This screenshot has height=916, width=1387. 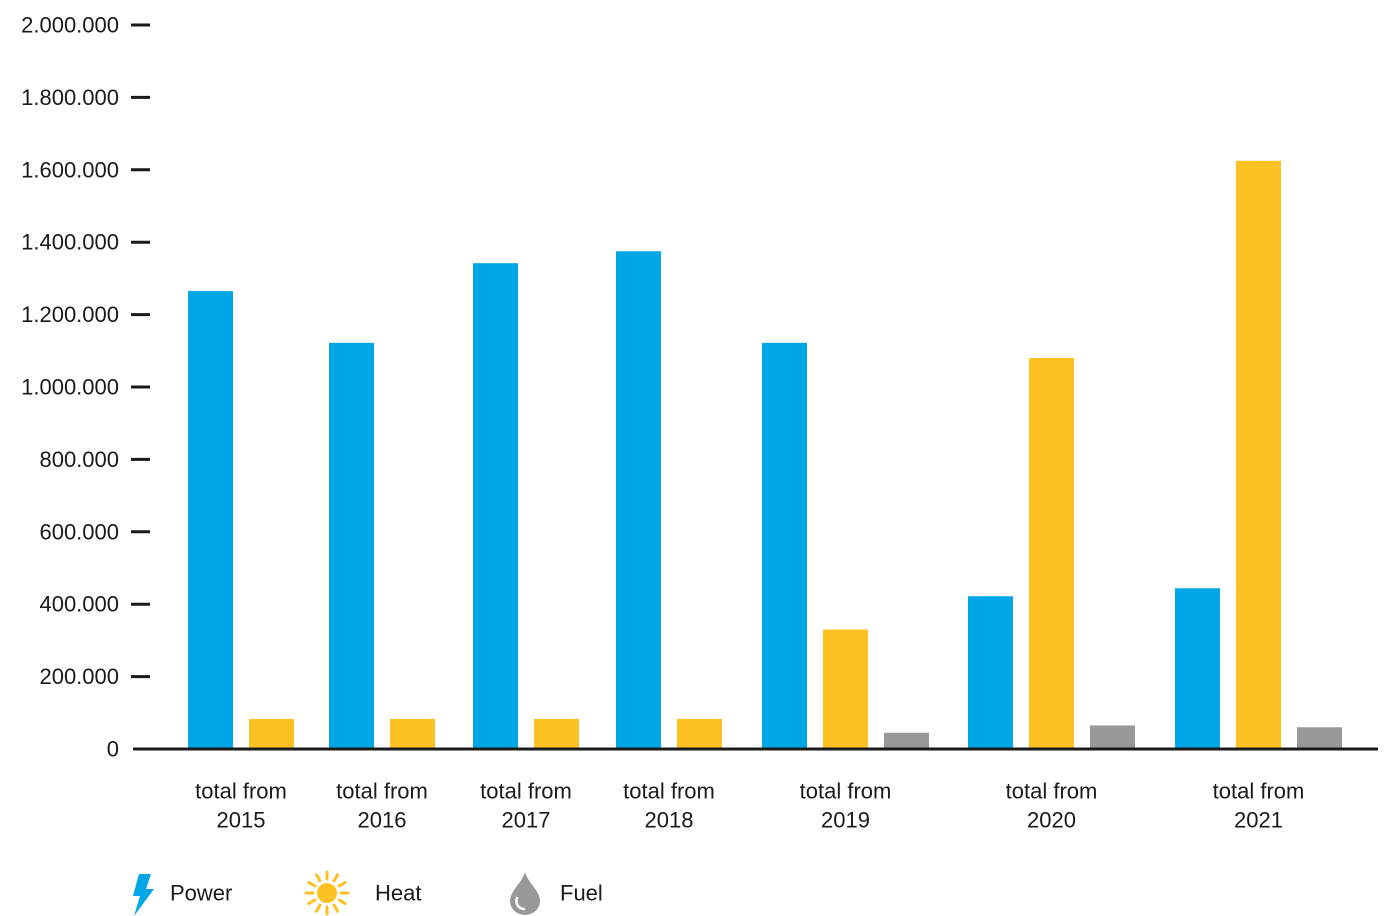 What do you see at coordinates (845, 820) in the screenshot?
I see `x-tick-label: 2019` at bounding box center [845, 820].